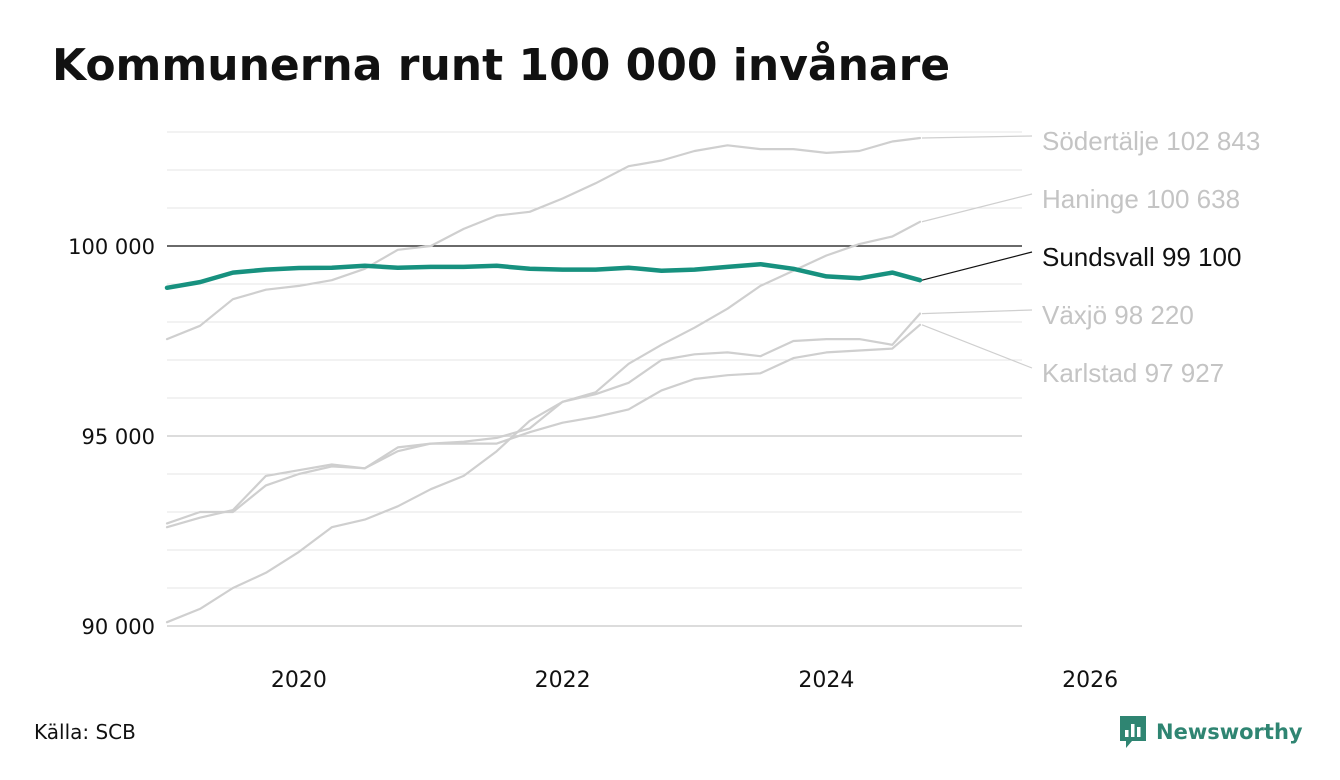 Image resolution: width=1340 pixels, height=780 pixels. Describe the element at coordinates (118, 437) in the screenshot. I see `y-tick-label: 95 000` at that location.